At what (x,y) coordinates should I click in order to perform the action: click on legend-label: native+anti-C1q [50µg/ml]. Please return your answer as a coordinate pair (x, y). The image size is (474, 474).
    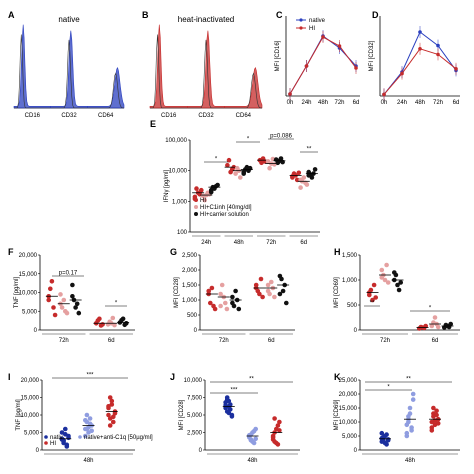
    Looking at the image, I should click on (118, 438).